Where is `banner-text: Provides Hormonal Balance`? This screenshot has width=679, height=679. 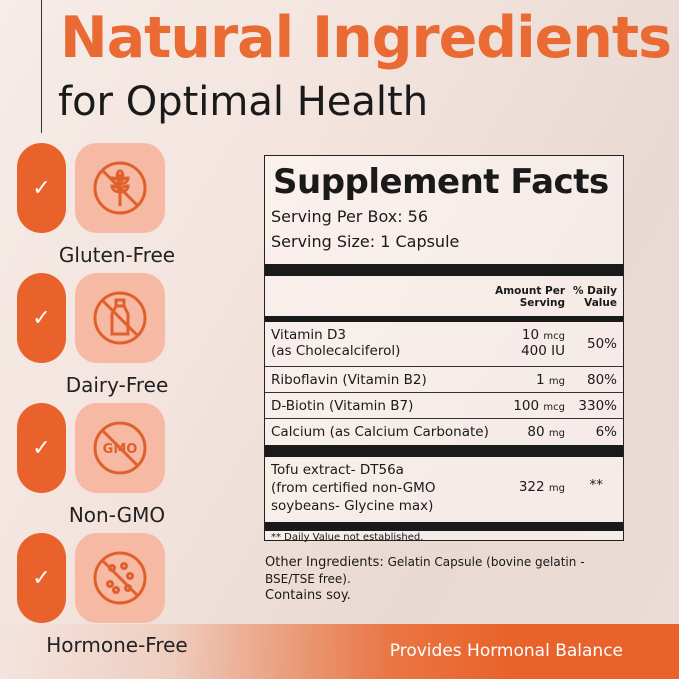 banner-text: Provides Hormonal Balance is located at coordinates (506, 651).